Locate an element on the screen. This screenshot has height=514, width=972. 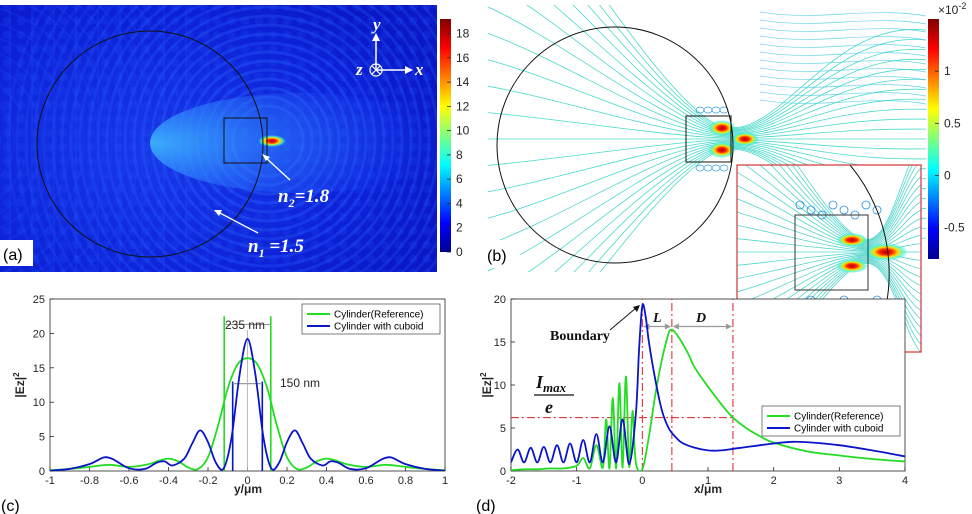
n1-arrow is located at coordinates (238, 222).